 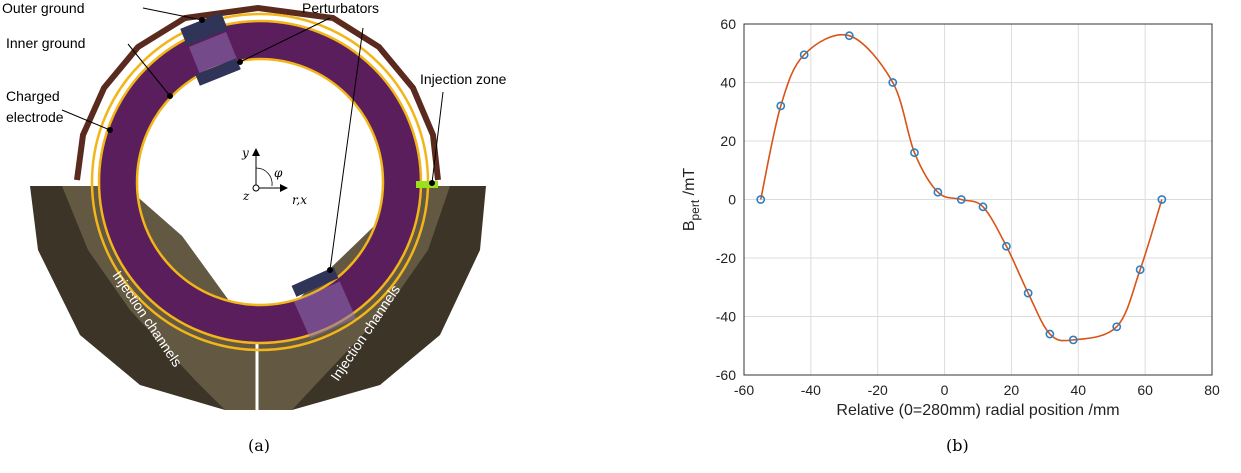 What do you see at coordinates (728, 83) in the screenshot?
I see `y-tick-label: 40` at bounding box center [728, 83].